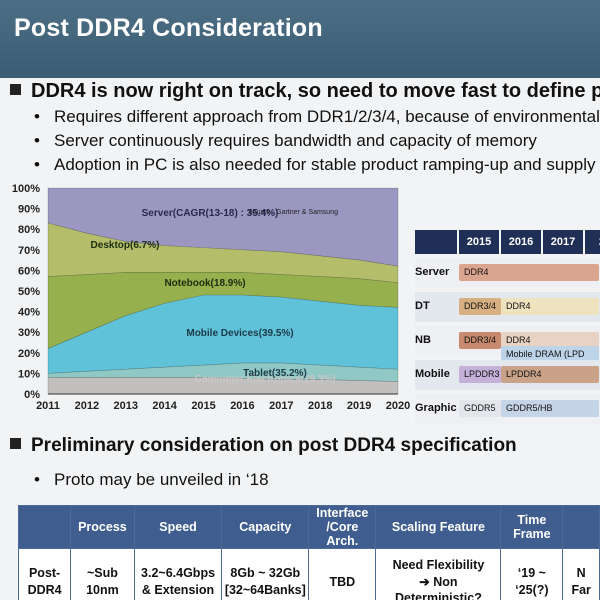 This screenshot has height=600, width=600. What do you see at coordinates (265, 574) in the screenshot?
I see `table-cell: 8Gb ~ 32Gb [32~64Banks]` at bounding box center [265, 574].